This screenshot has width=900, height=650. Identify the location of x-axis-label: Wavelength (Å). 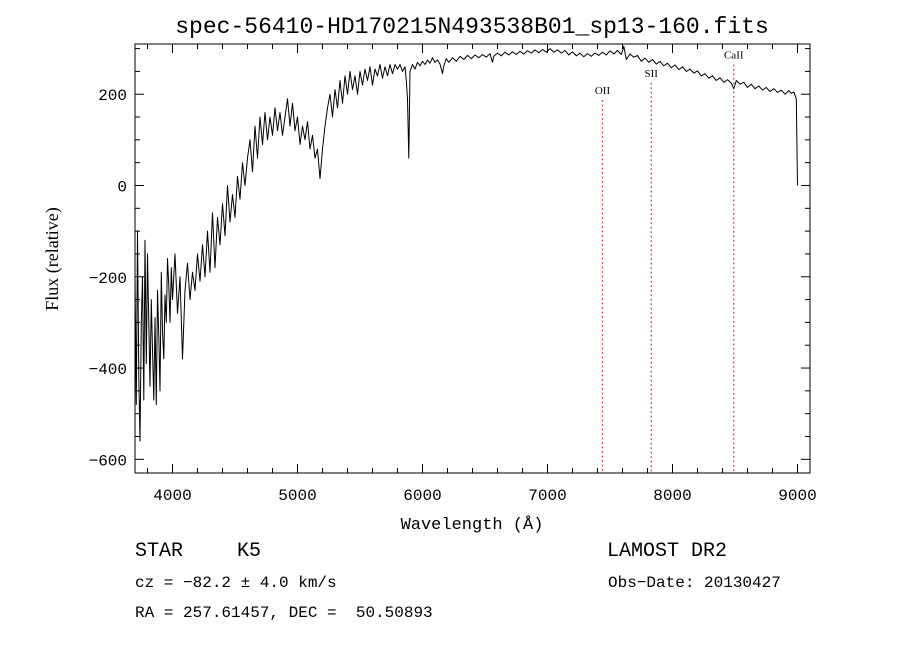
(472, 525).